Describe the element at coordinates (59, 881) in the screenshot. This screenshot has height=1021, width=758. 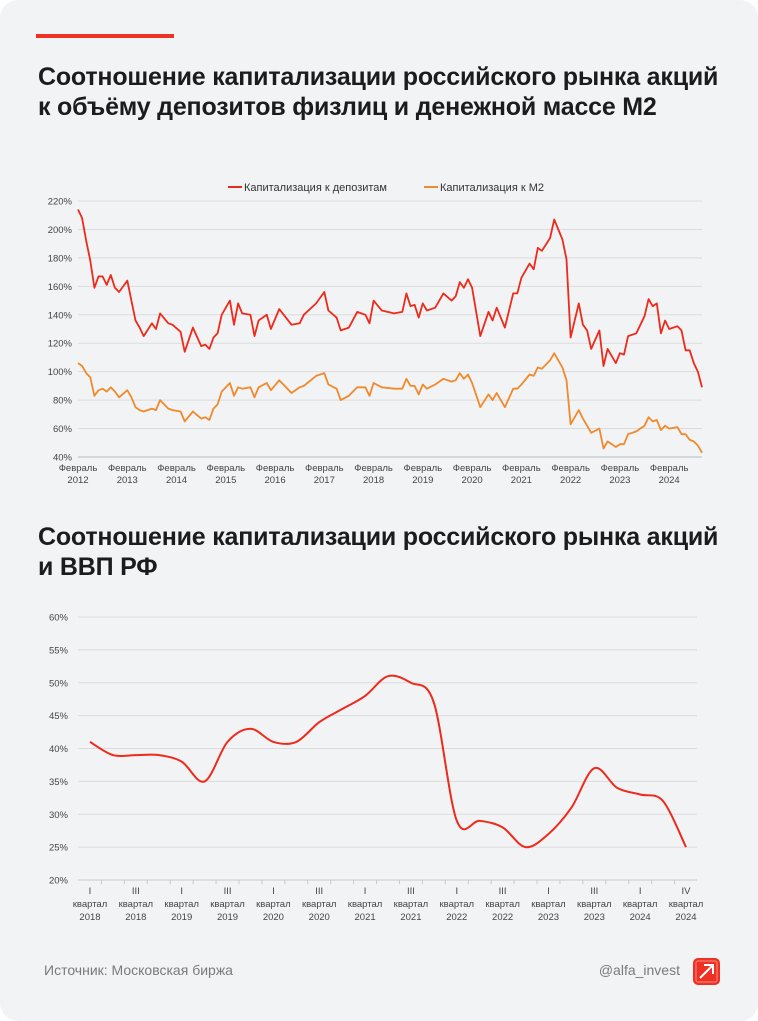
I see `y-tick-label: 20%` at that location.